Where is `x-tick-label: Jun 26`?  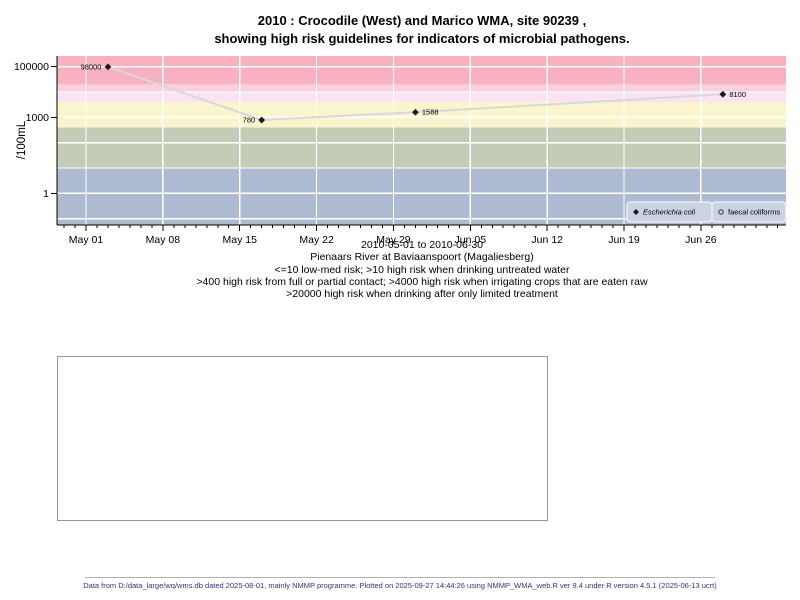
x-tick-label: Jun 26 is located at coordinates (701, 240).